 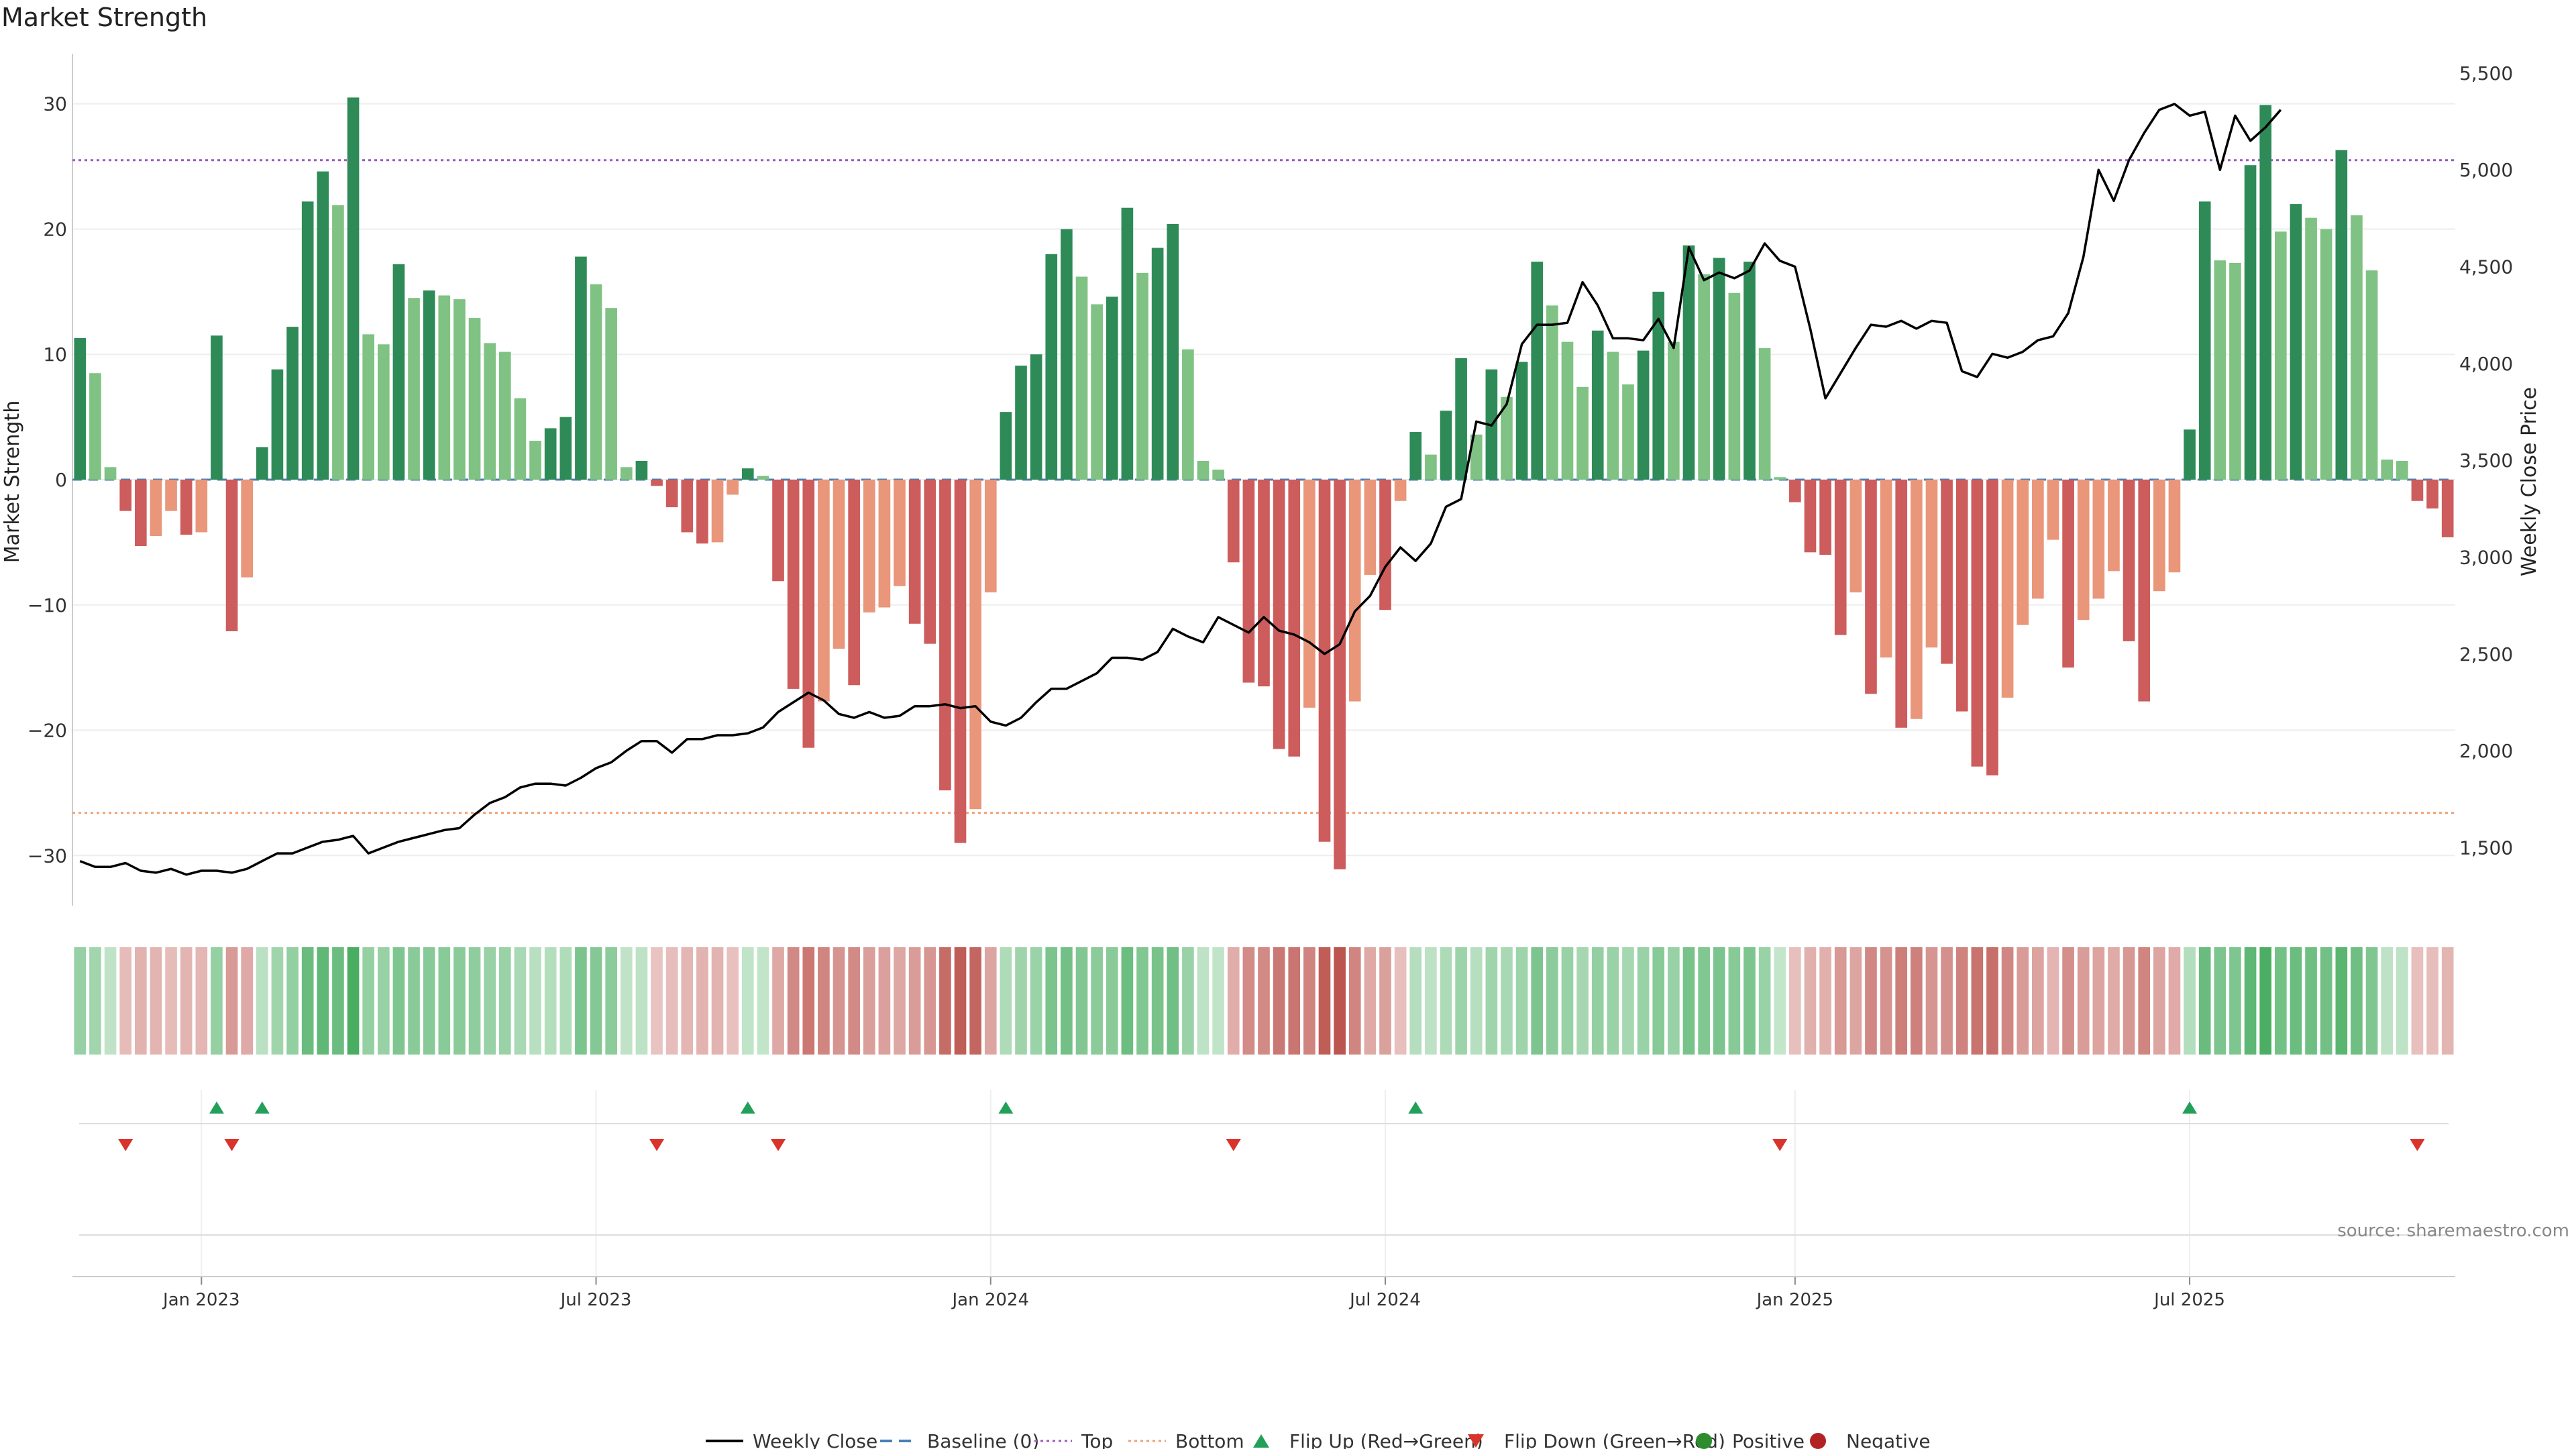 What do you see at coordinates (1888, 1439) in the screenshot?
I see `legend-label: Negative` at bounding box center [1888, 1439].